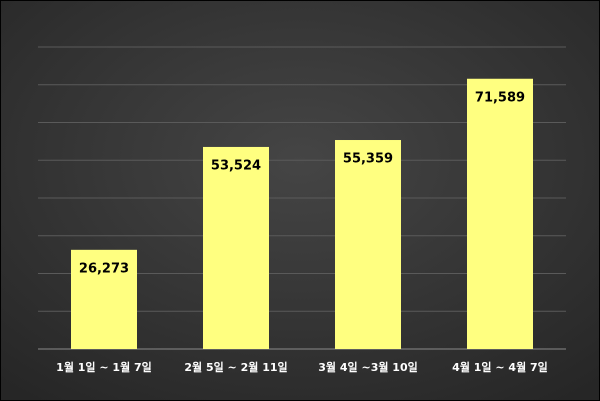 Image resolution: width=600 pixels, height=401 pixels. I want to click on value-label: 55,359, so click(368, 159).